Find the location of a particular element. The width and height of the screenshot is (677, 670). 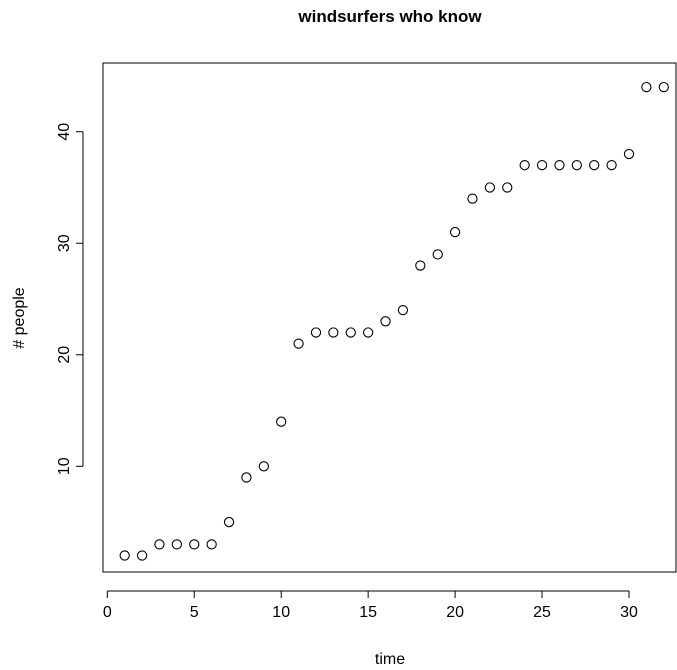

x-tick-label: 25 is located at coordinates (542, 612).